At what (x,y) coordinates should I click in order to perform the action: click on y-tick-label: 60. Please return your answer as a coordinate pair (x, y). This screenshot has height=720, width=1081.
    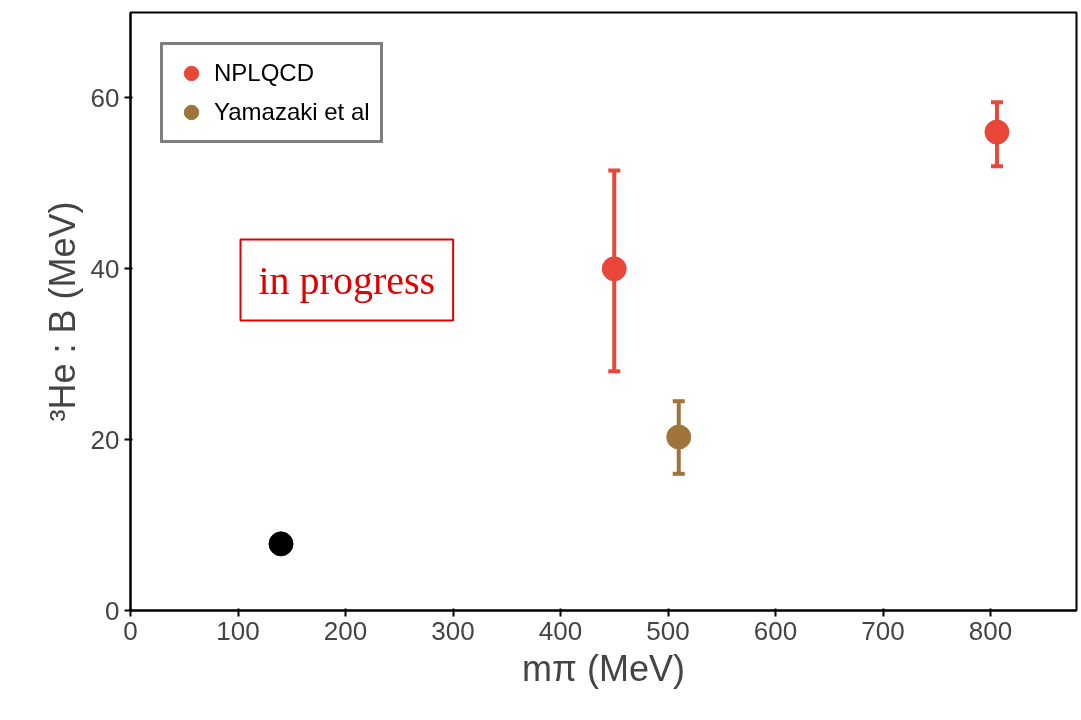
    Looking at the image, I should click on (105, 97).